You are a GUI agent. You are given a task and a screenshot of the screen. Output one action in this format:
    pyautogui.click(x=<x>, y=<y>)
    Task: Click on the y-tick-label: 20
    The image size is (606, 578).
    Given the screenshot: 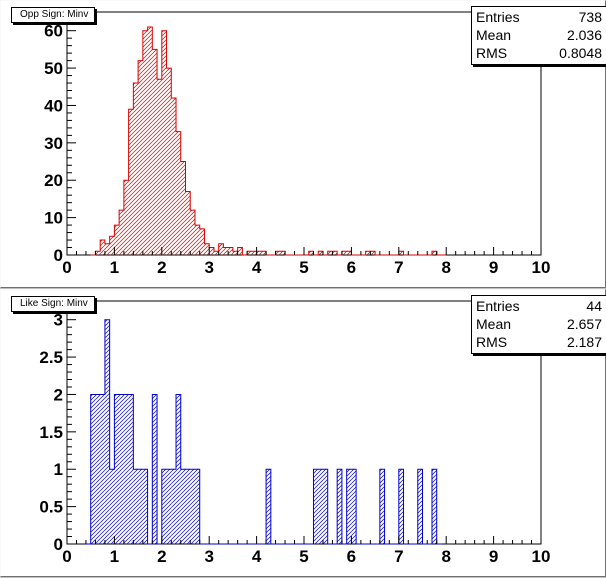 What is the action you would take?
    pyautogui.click(x=53, y=180)
    